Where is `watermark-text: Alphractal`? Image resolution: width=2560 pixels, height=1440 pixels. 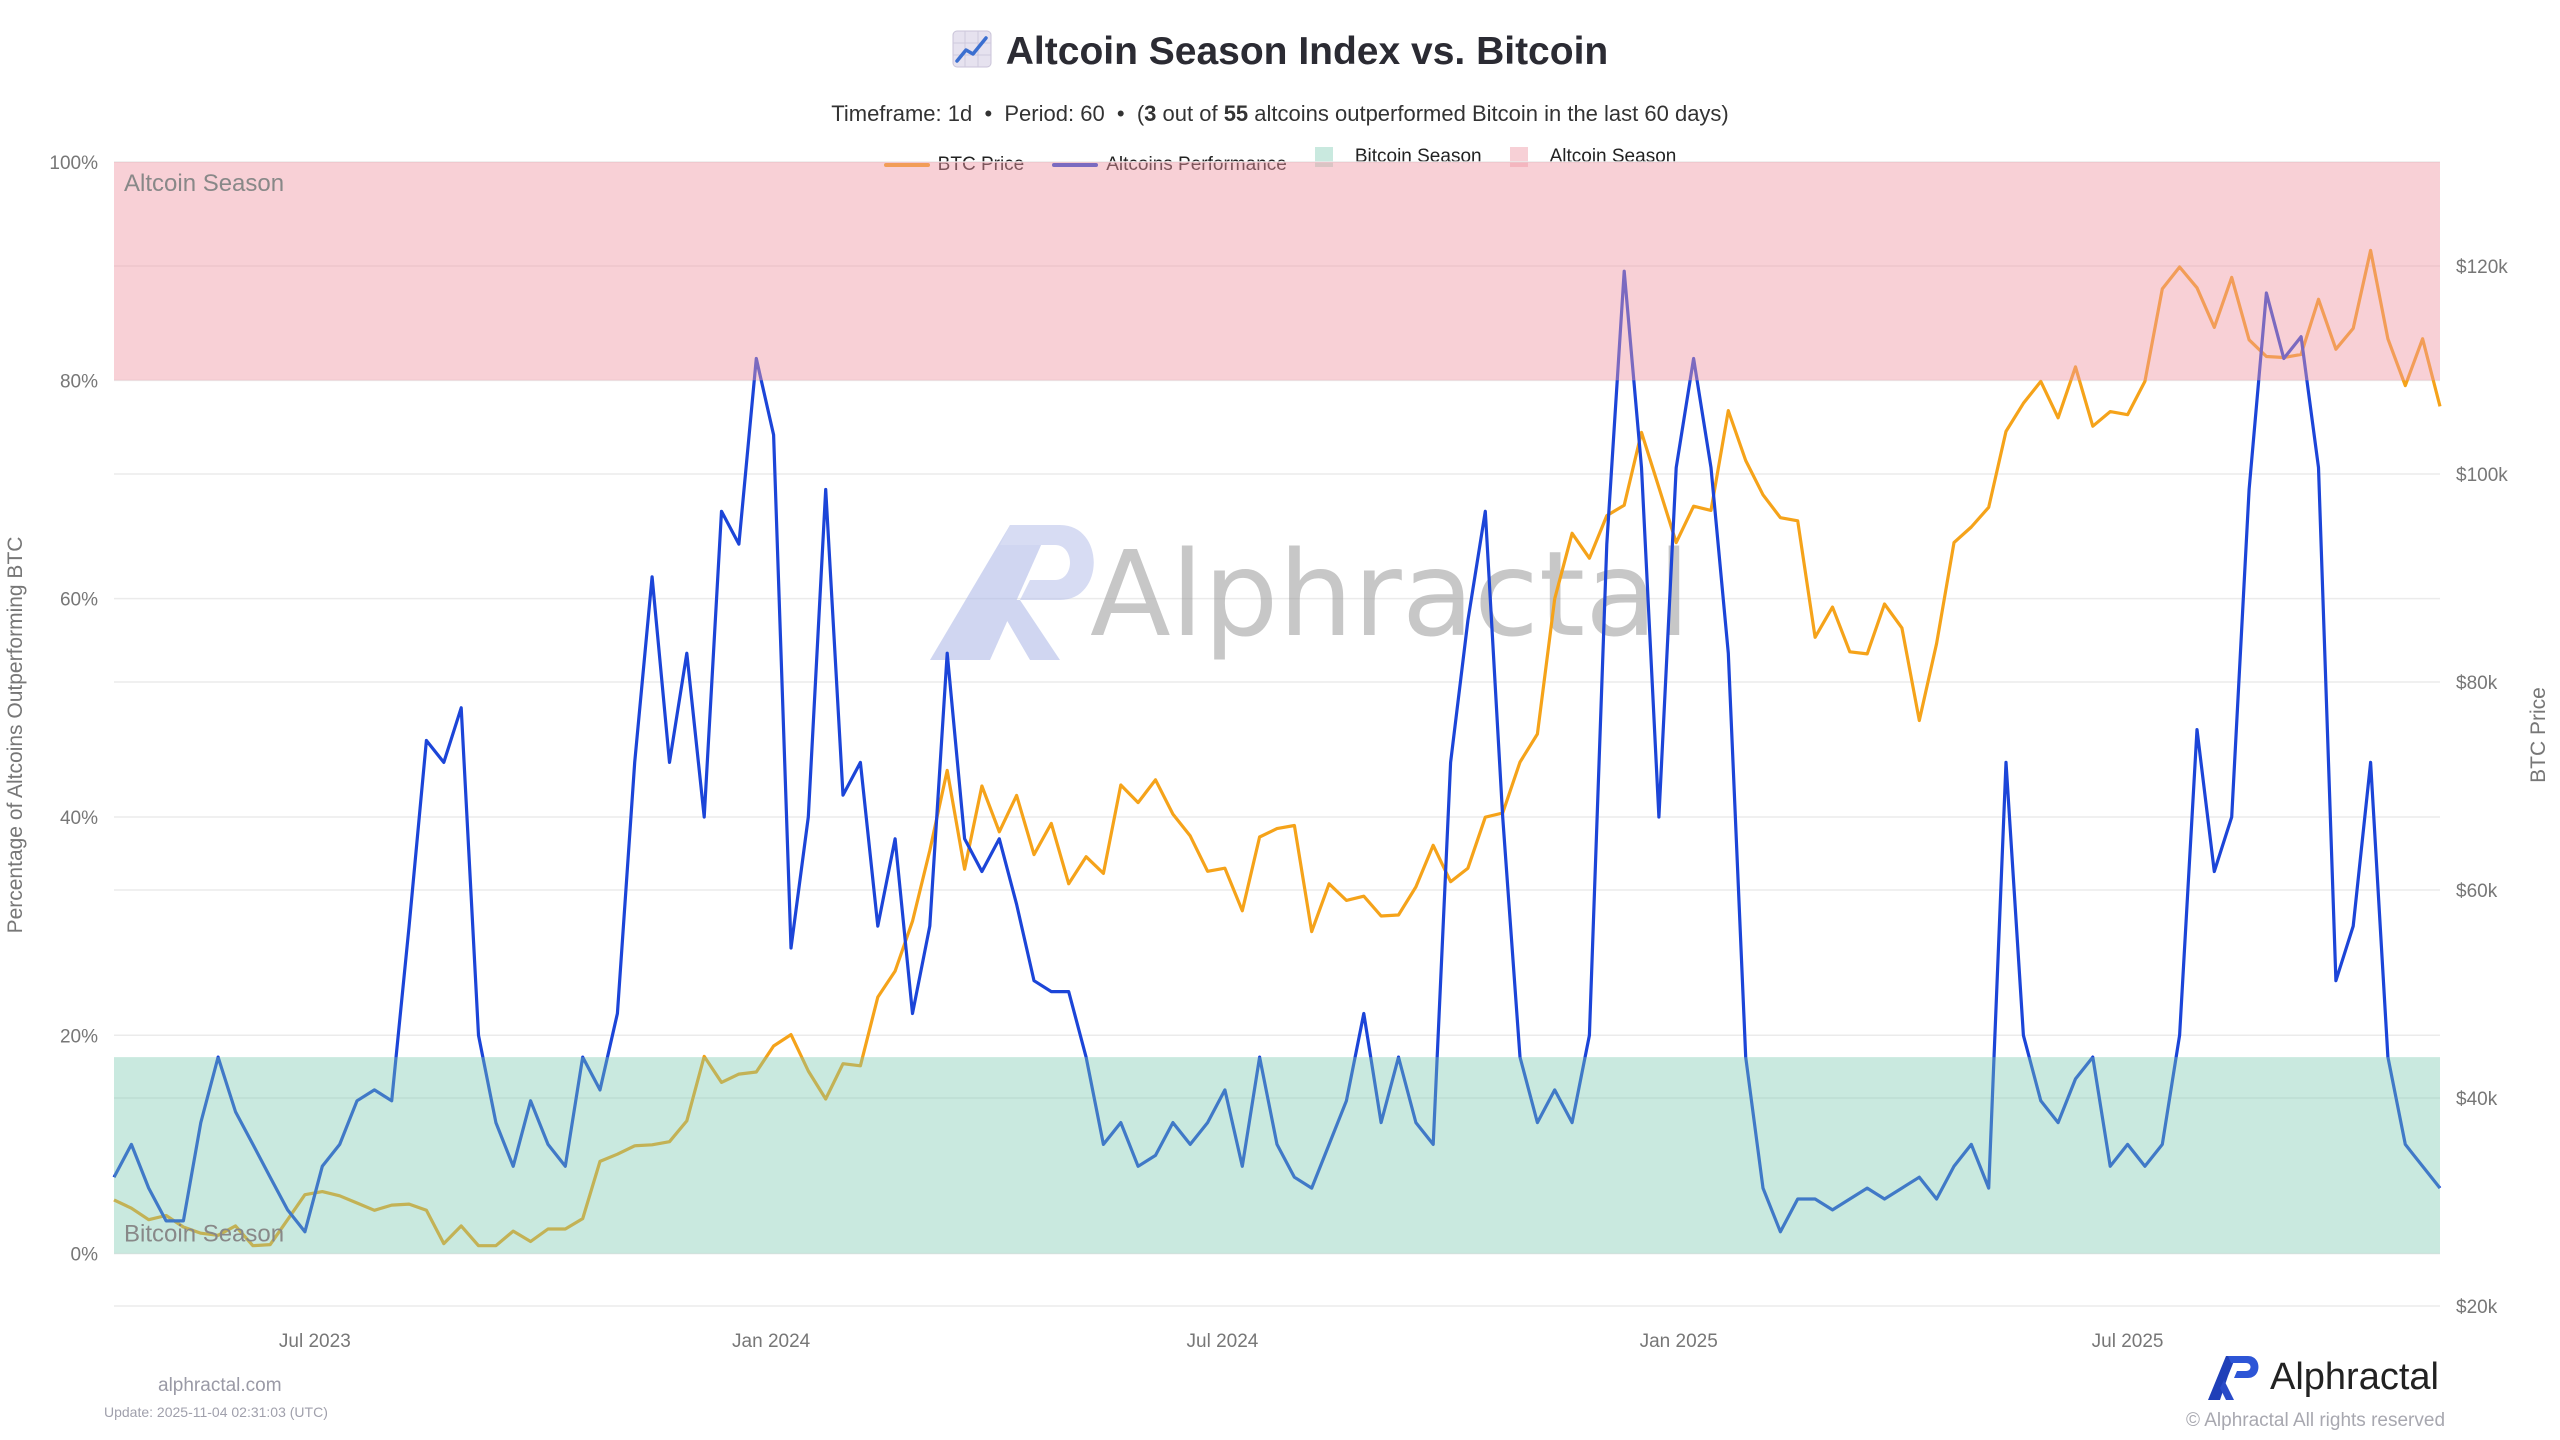 watermark-text: Alphractal is located at coordinates (1390, 594).